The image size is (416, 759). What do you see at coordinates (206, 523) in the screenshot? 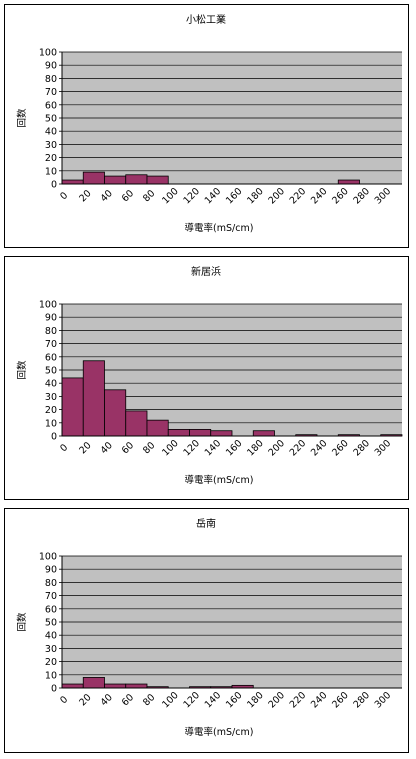
I see `chart-title: 岳南` at bounding box center [206, 523].